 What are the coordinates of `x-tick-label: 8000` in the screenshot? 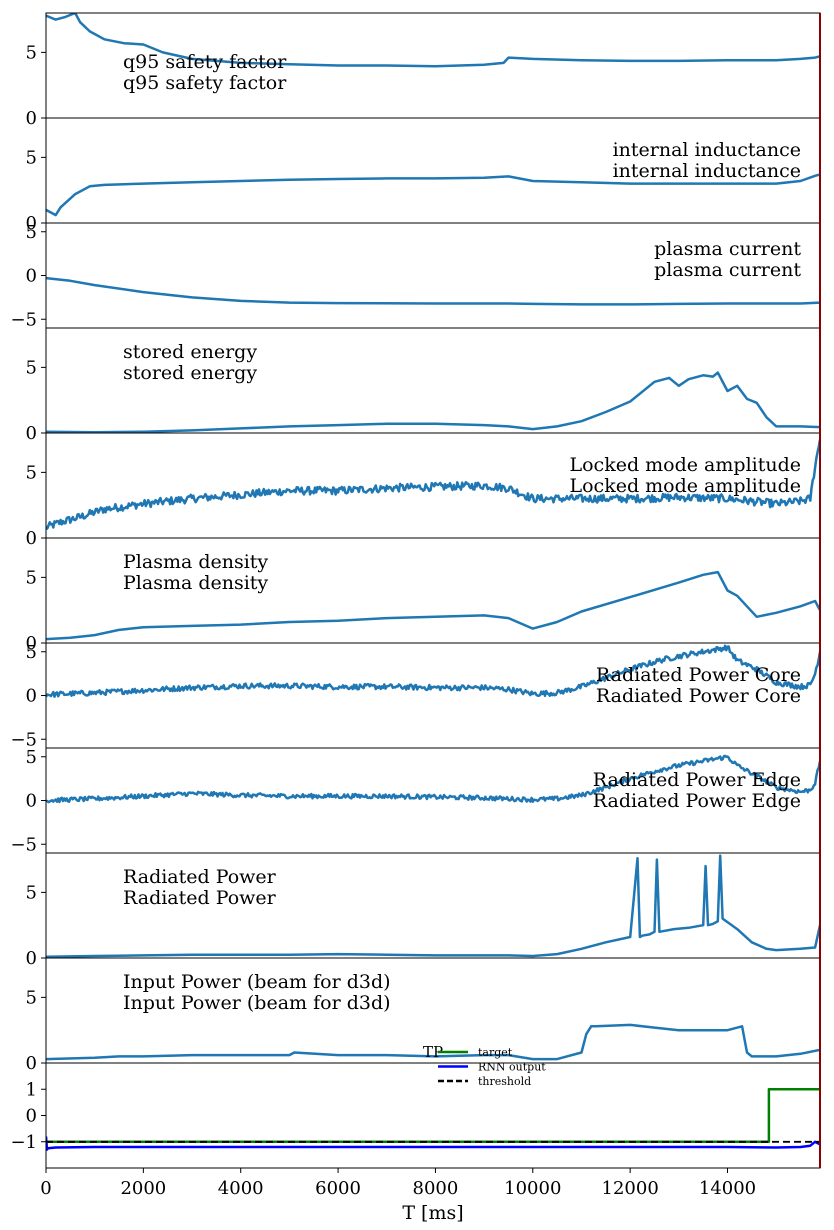 It's located at (436, 1188).